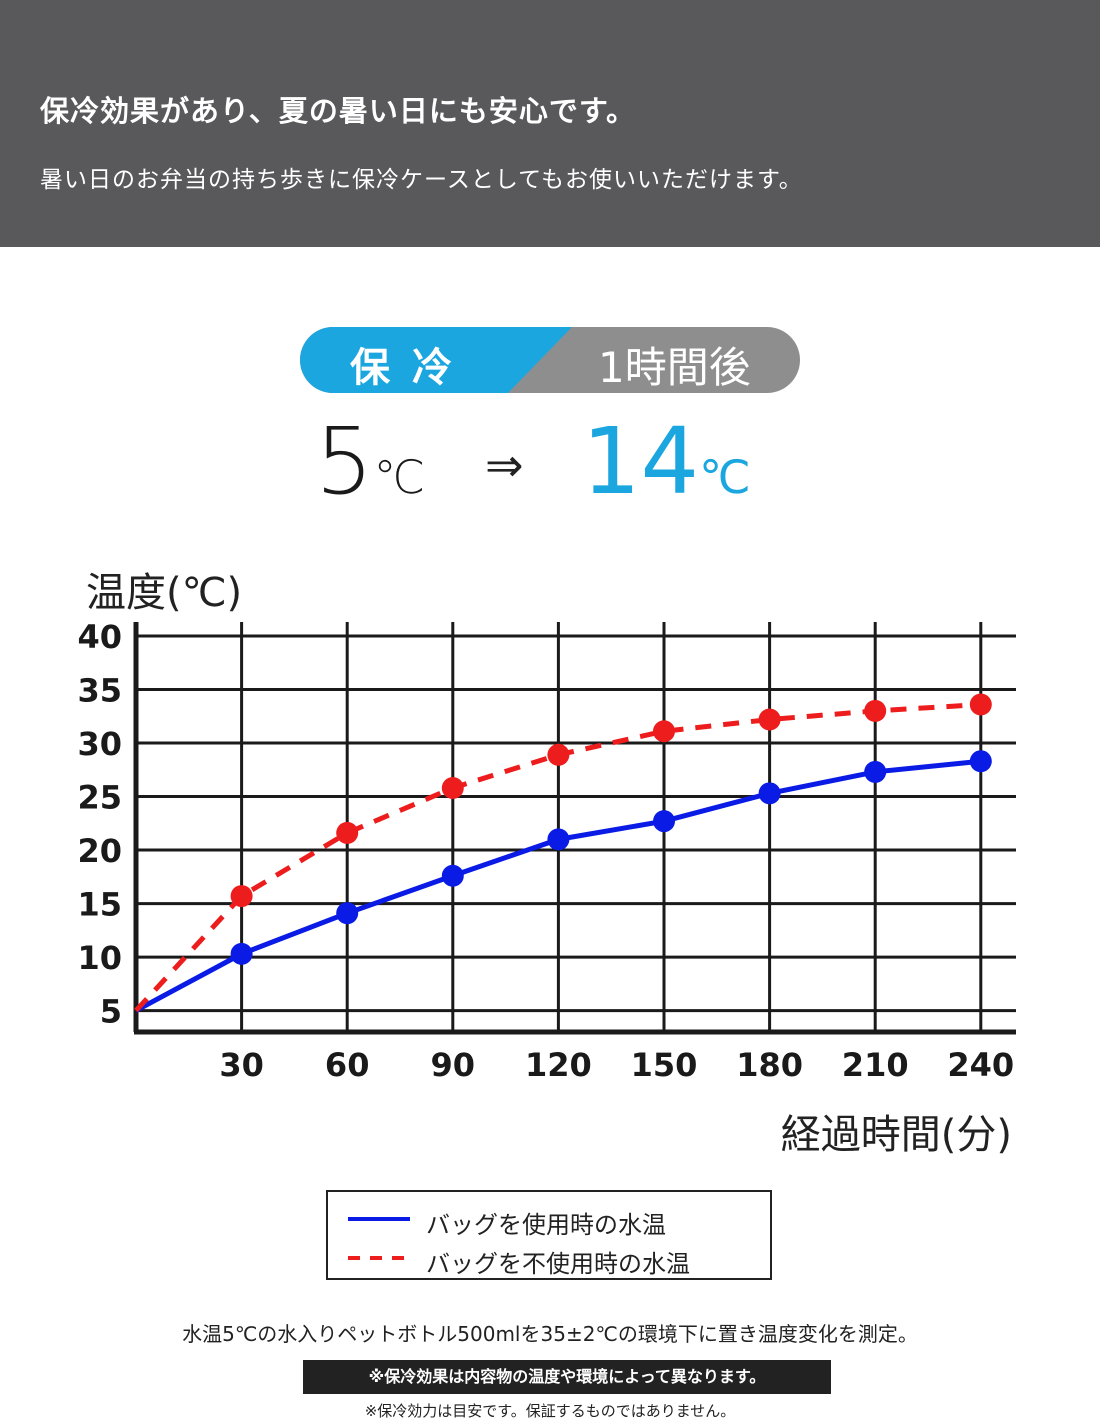 The height and width of the screenshot is (1422, 1100). I want to click on x-tick-label: 240, so click(980, 1065).